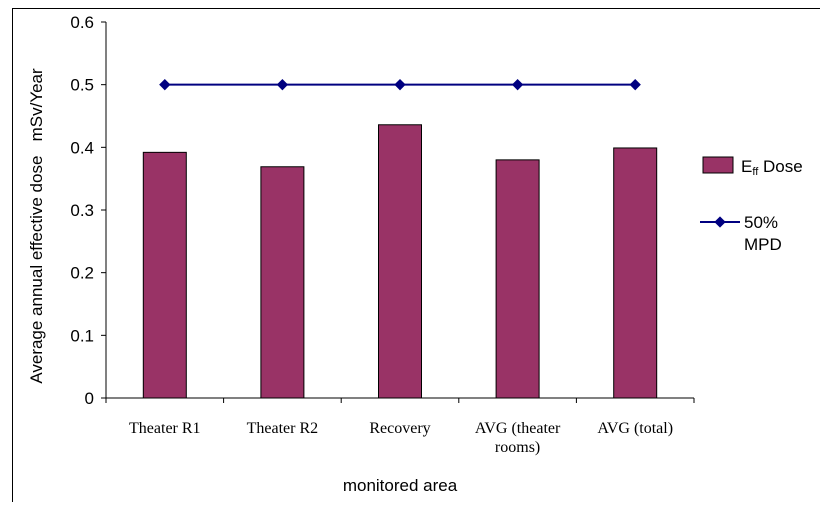 The image size is (827, 505). Describe the element at coordinates (283, 428) in the screenshot. I see `x-tick-label: Theater R2` at that location.